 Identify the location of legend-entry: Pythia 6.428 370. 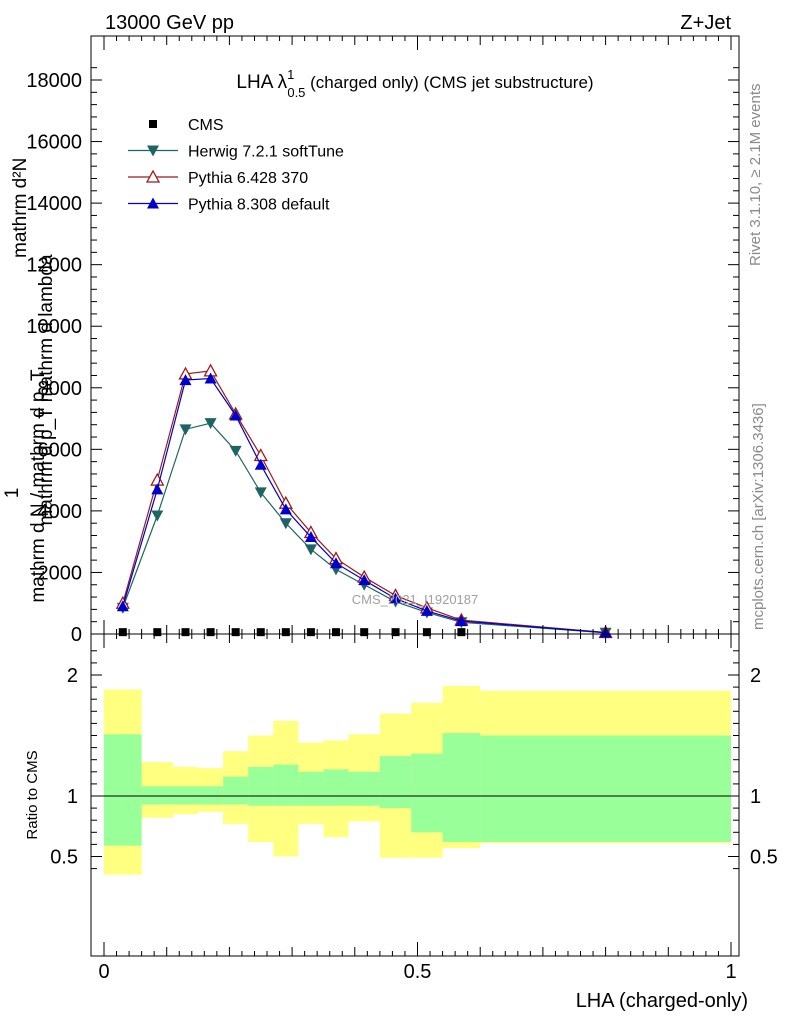
(218, 178).